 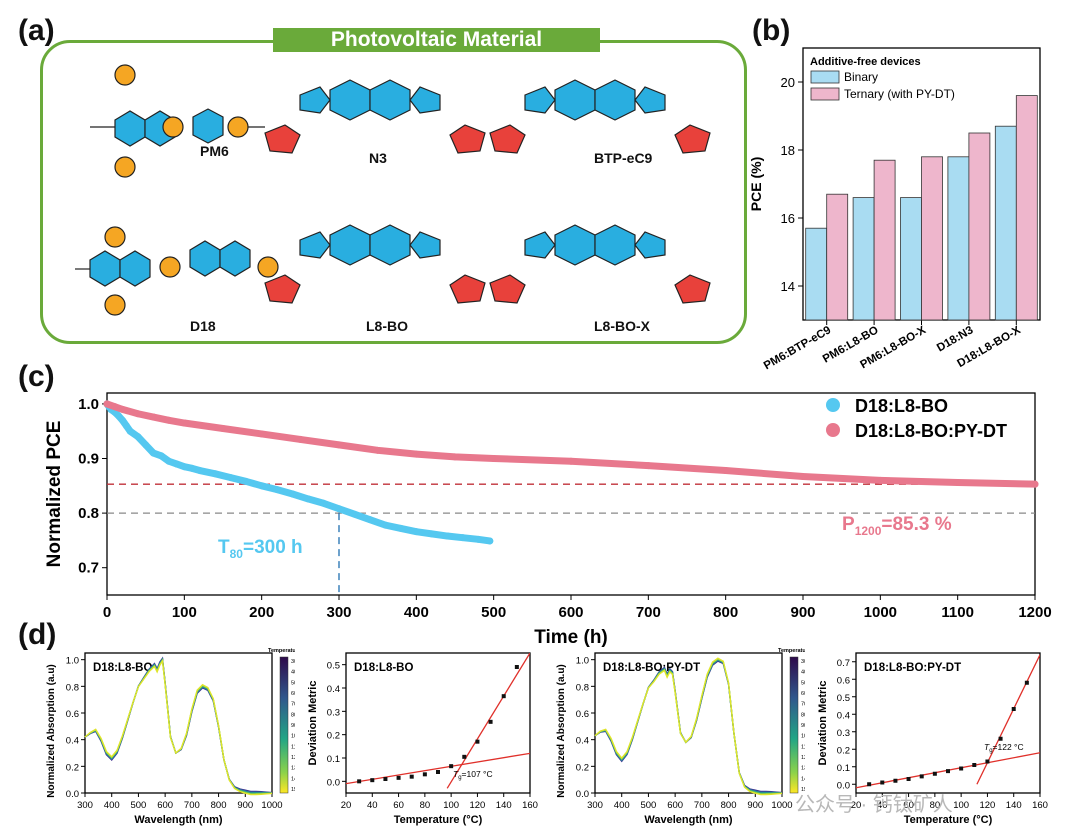 What do you see at coordinates (293, 737) in the screenshot?
I see `colorbar-tick-label: 100` at bounding box center [293, 737].